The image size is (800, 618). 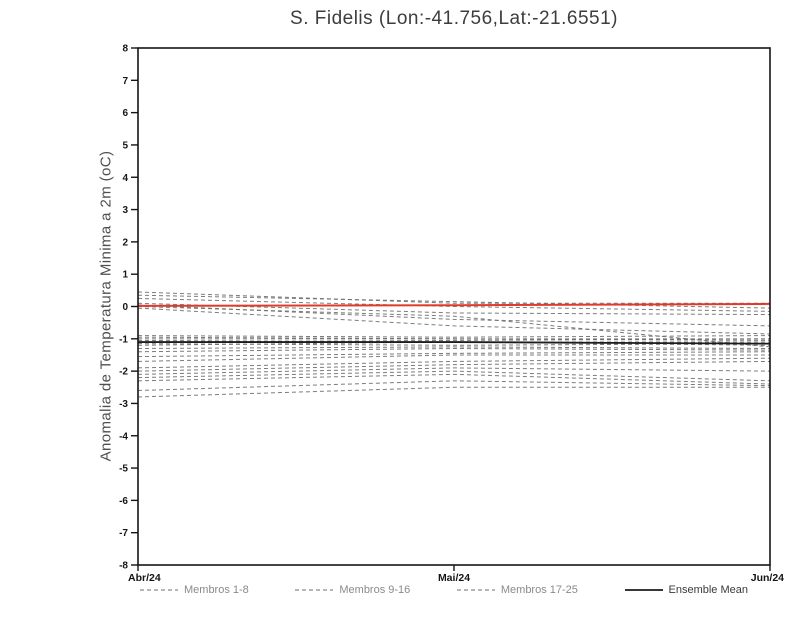 I want to click on legend-label: Membros 9-16, so click(x=375, y=590).